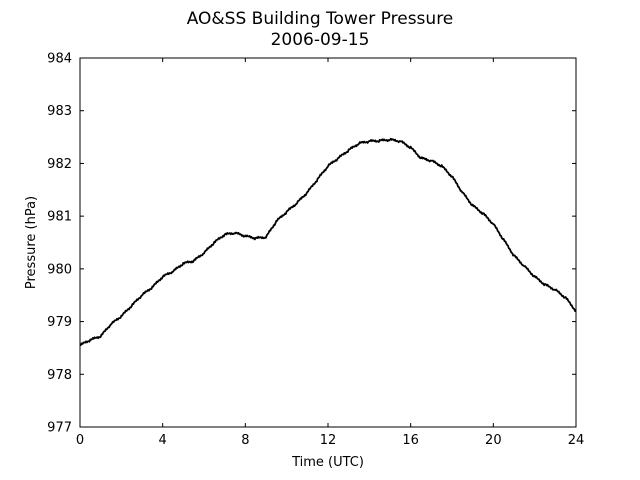  Describe the element at coordinates (320, 19) in the screenshot. I see `chart-title: AO&SS Building Tower Pressure` at that location.